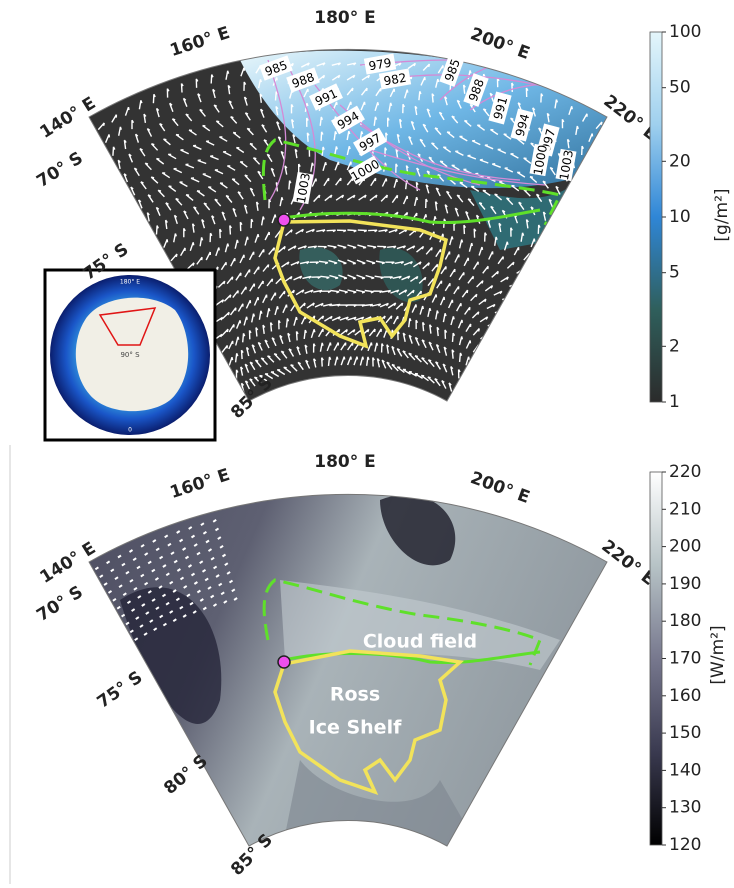  I want to click on colorbar-tick-label: 150, so click(685, 733).